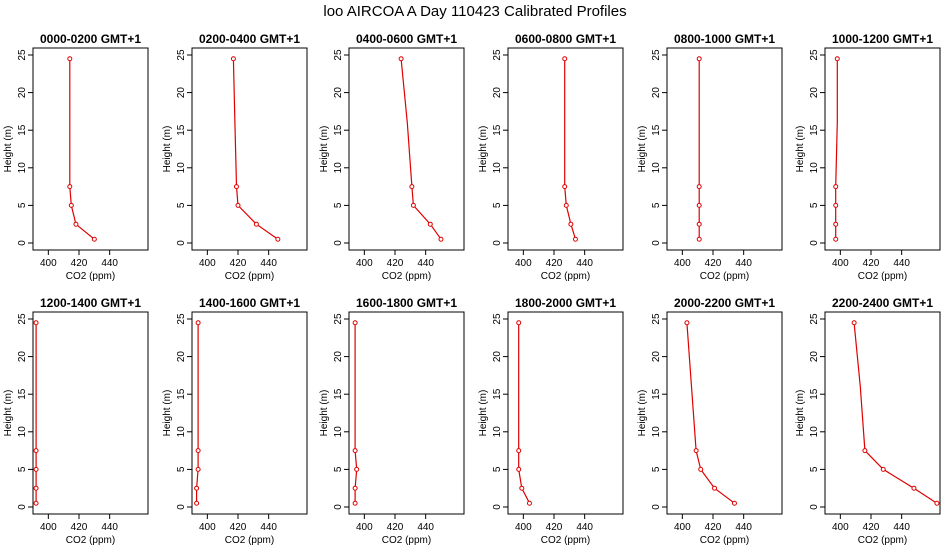 This screenshot has height=550, width=950. What do you see at coordinates (882, 303) in the screenshot?
I see `panel-title: 2200-2400 GMT+1` at bounding box center [882, 303].